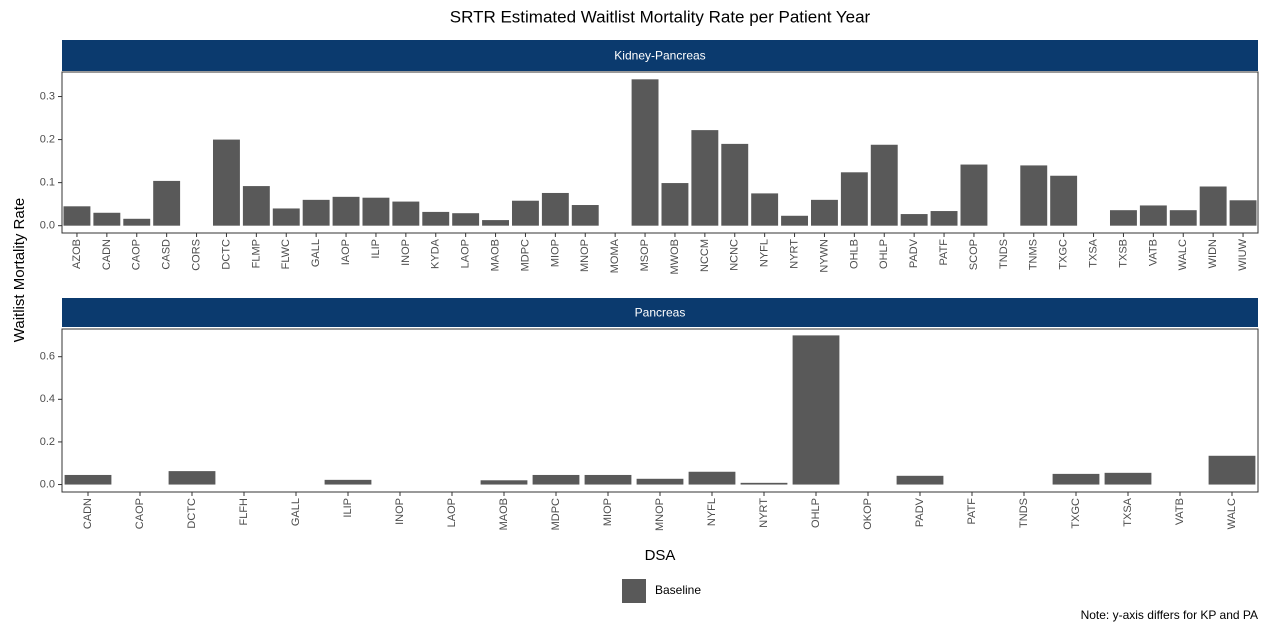 The image size is (1270, 625). Describe the element at coordinates (675, 256) in the screenshot. I see `x-tick-label: MWOB` at that location.